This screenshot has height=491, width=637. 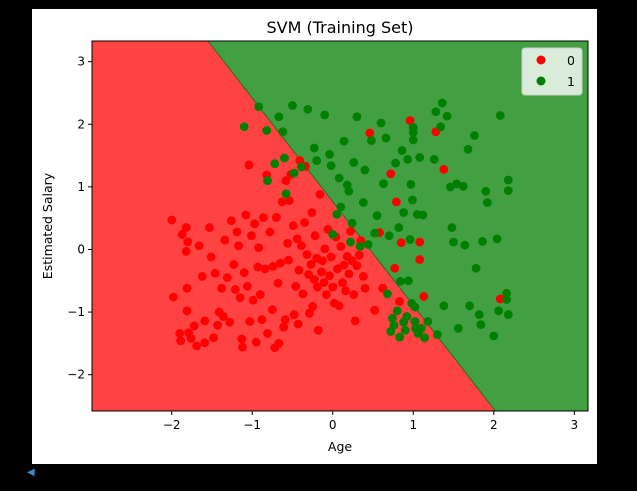 What do you see at coordinates (31, 472) in the screenshot?
I see `scroll-left-icon: ◀` at bounding box center [31, 472].